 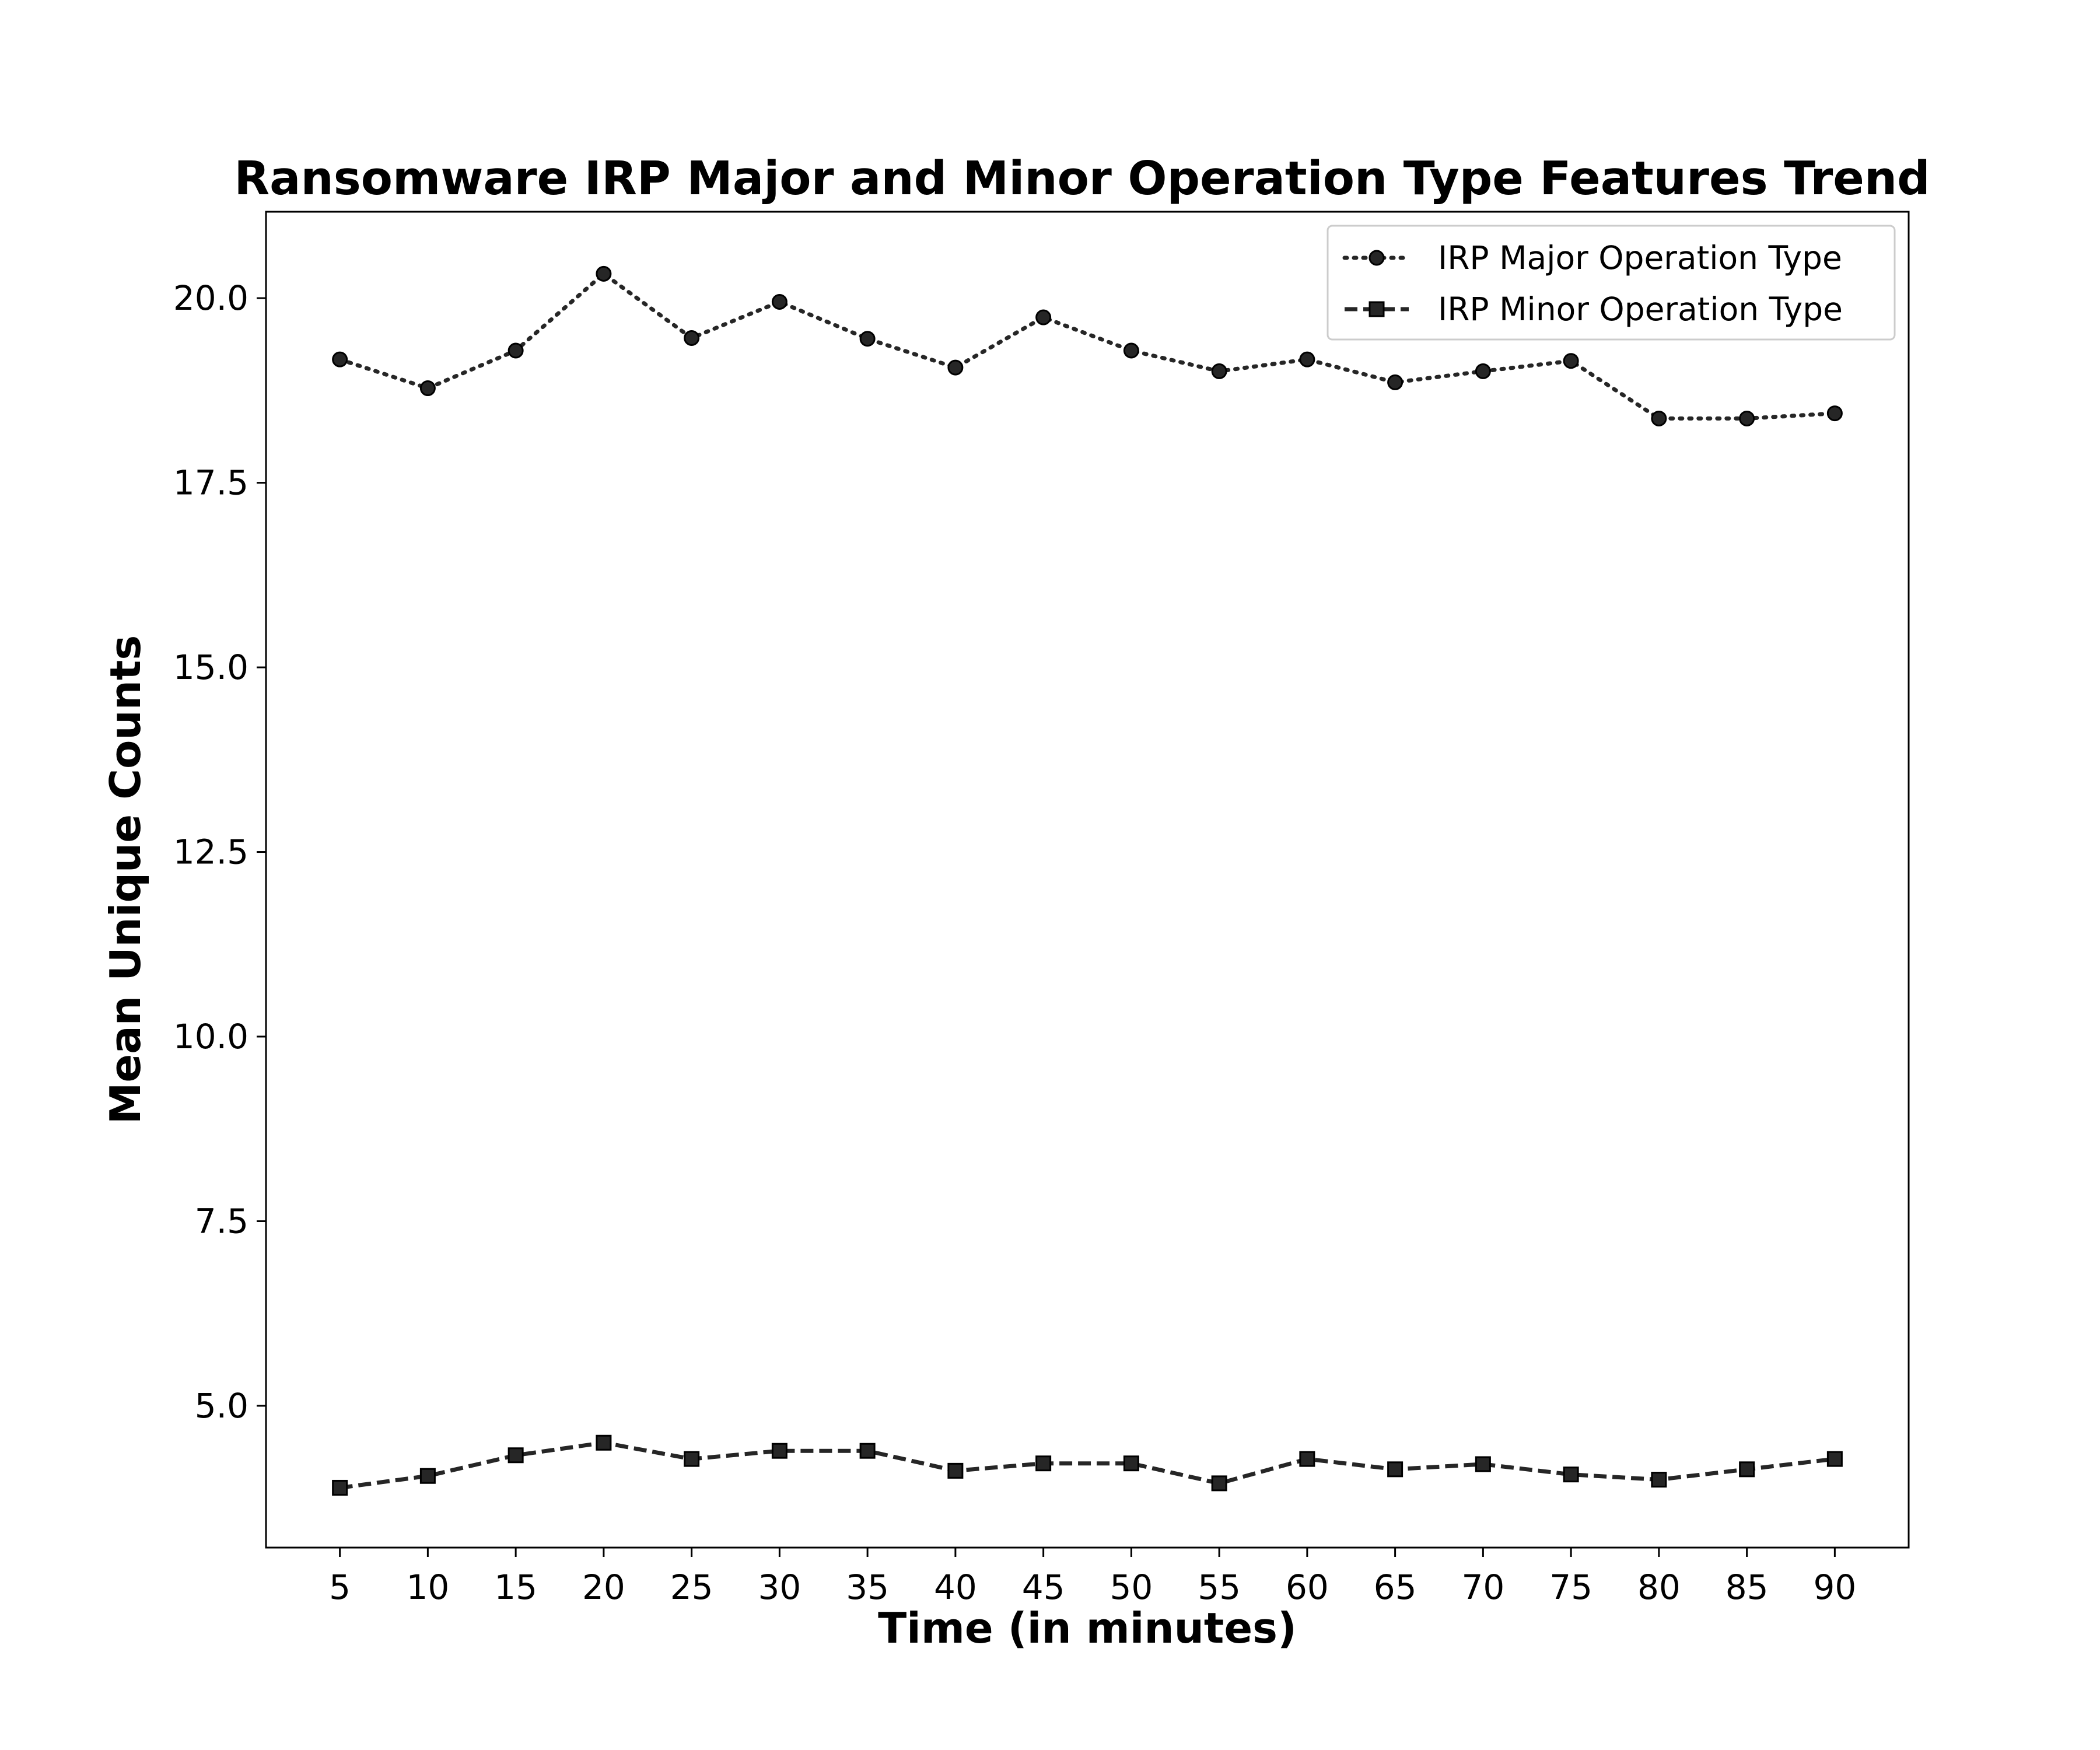 I want to click on x-tick-label: 50, so click(x=1131, y=1587).